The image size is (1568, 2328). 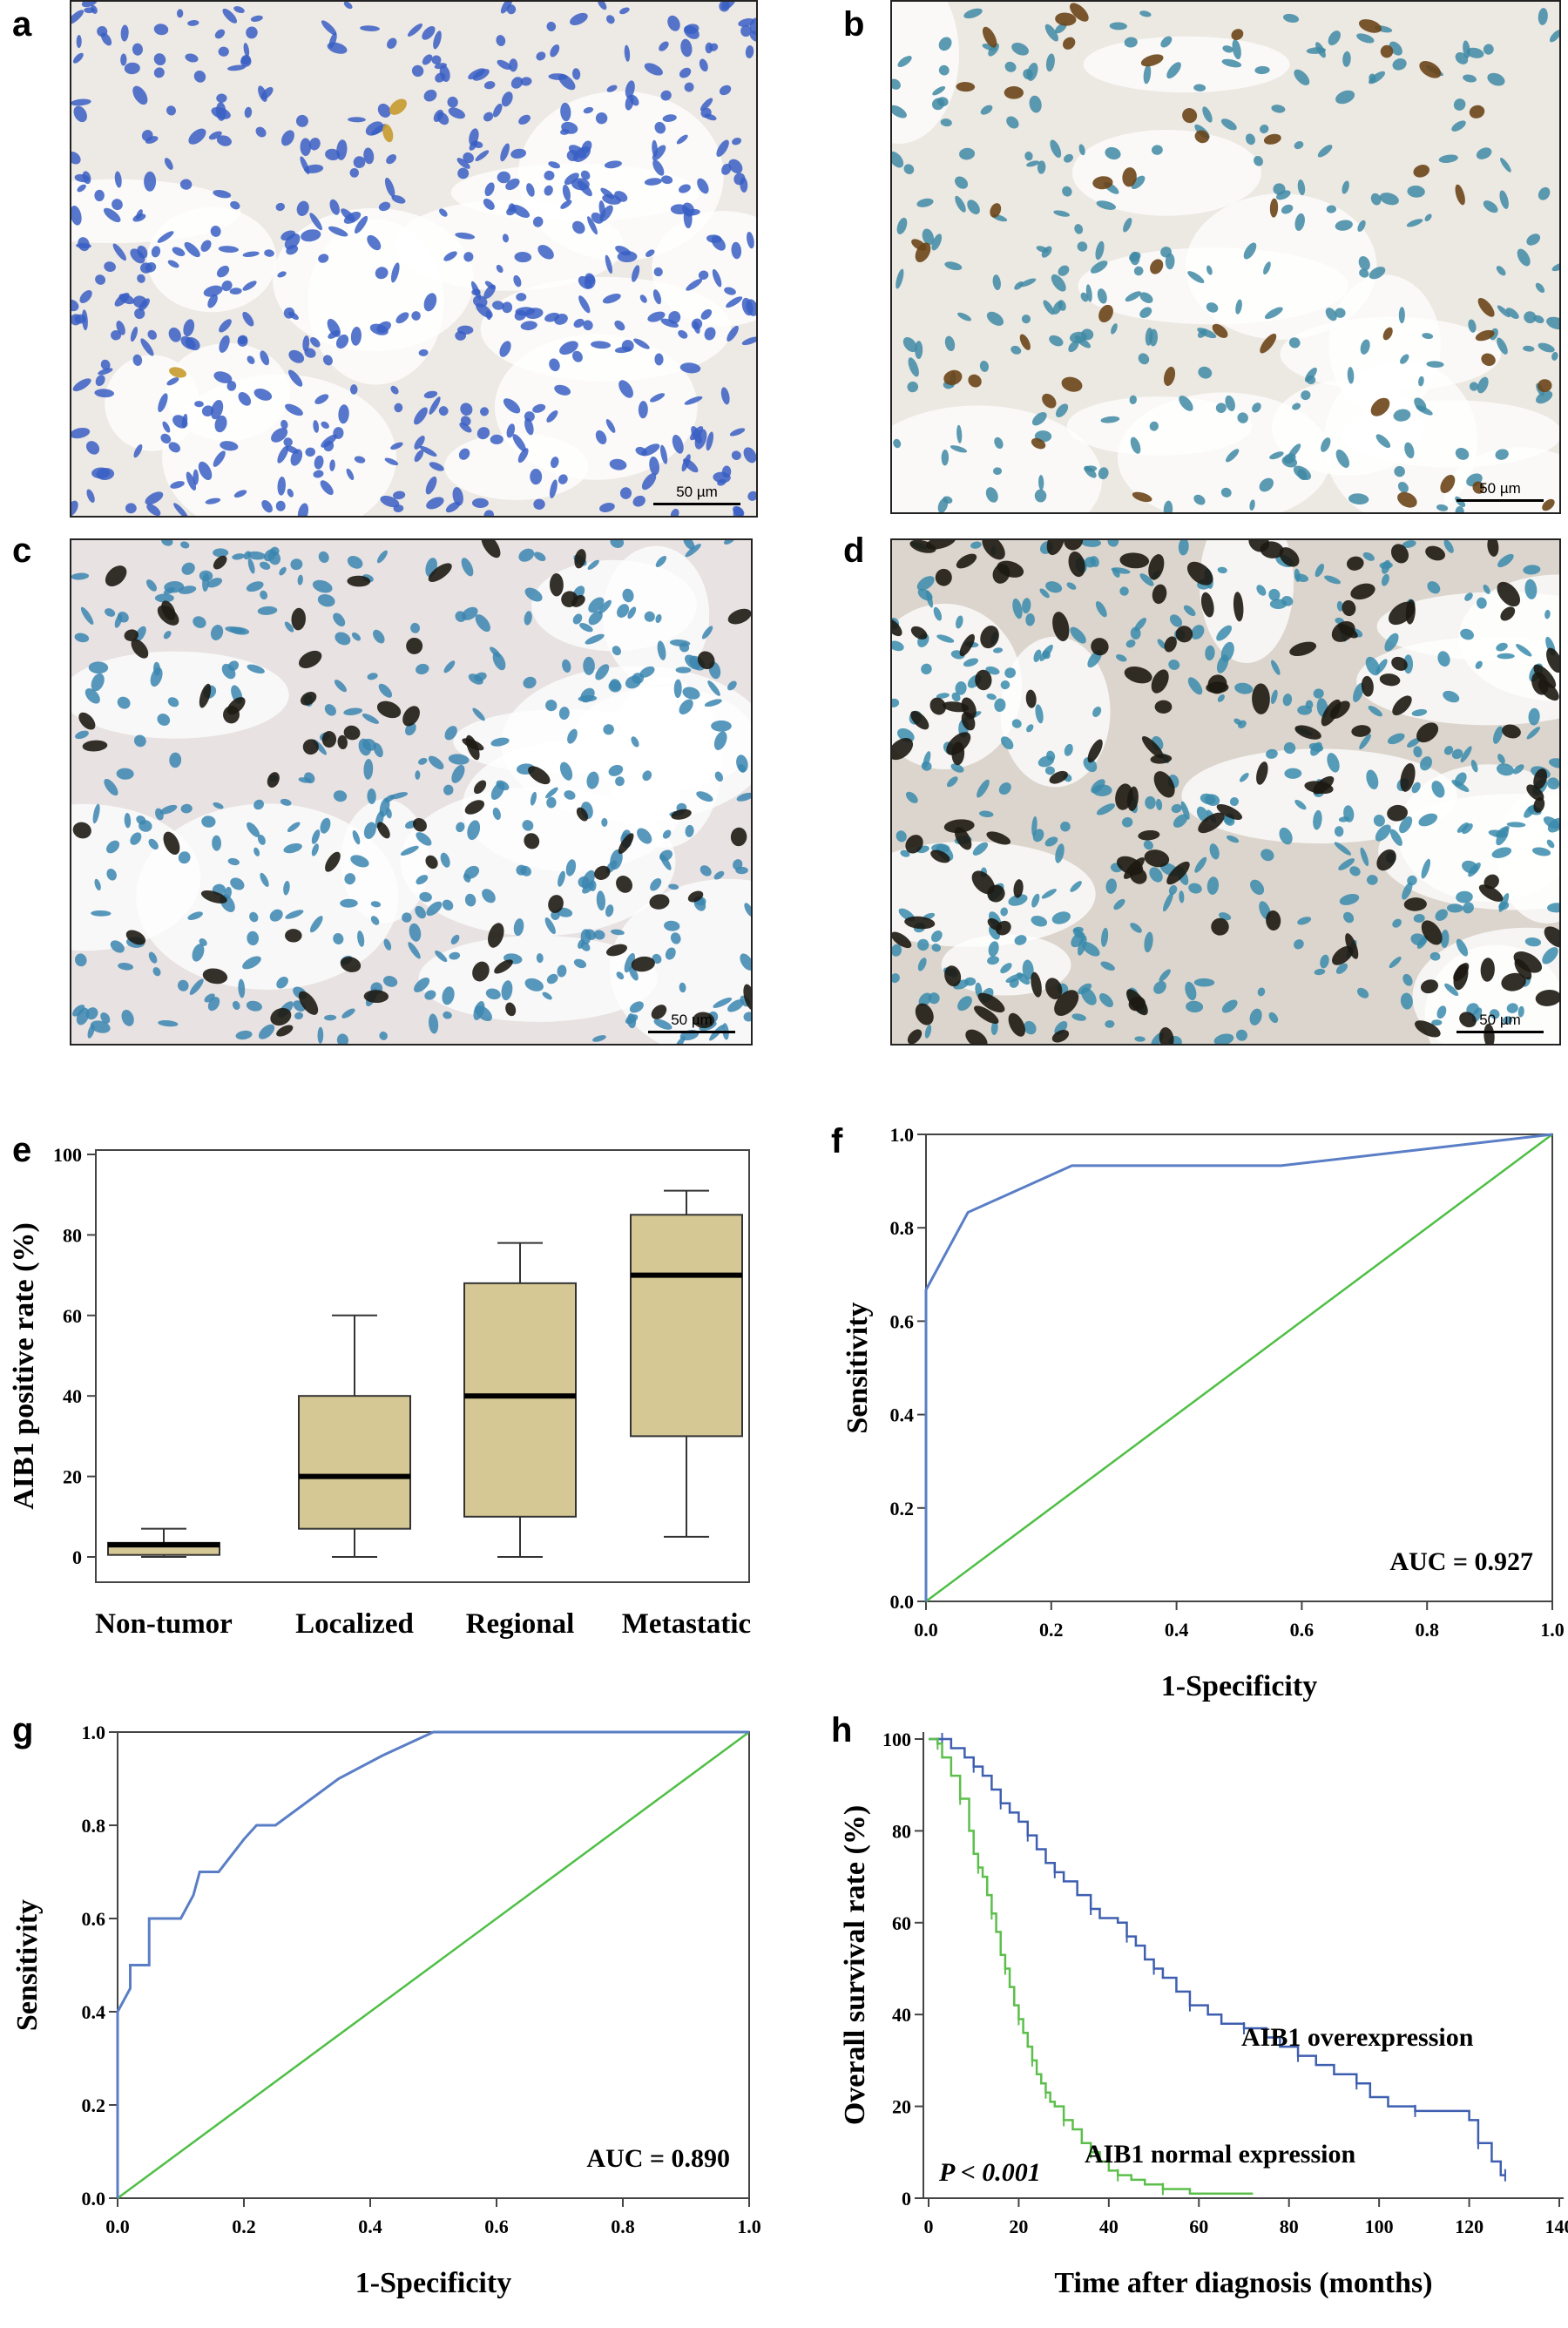 What do you see at coordinates (842, 1730) in the screenshot?
I see `panel-label-h: h` at bounding box center [842, 1730].